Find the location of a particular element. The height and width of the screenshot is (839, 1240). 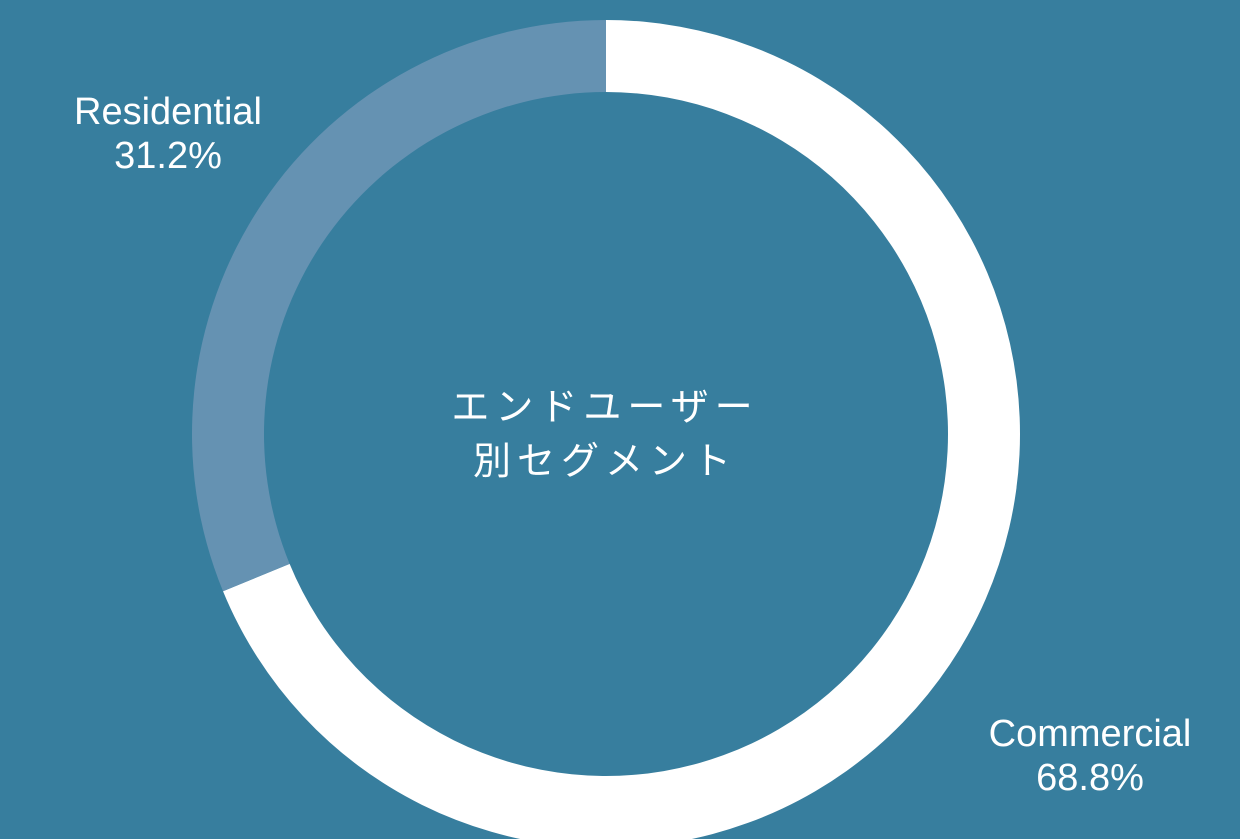

slice-label-commercial-name: Commercial is located at coordinates (1090, 734).